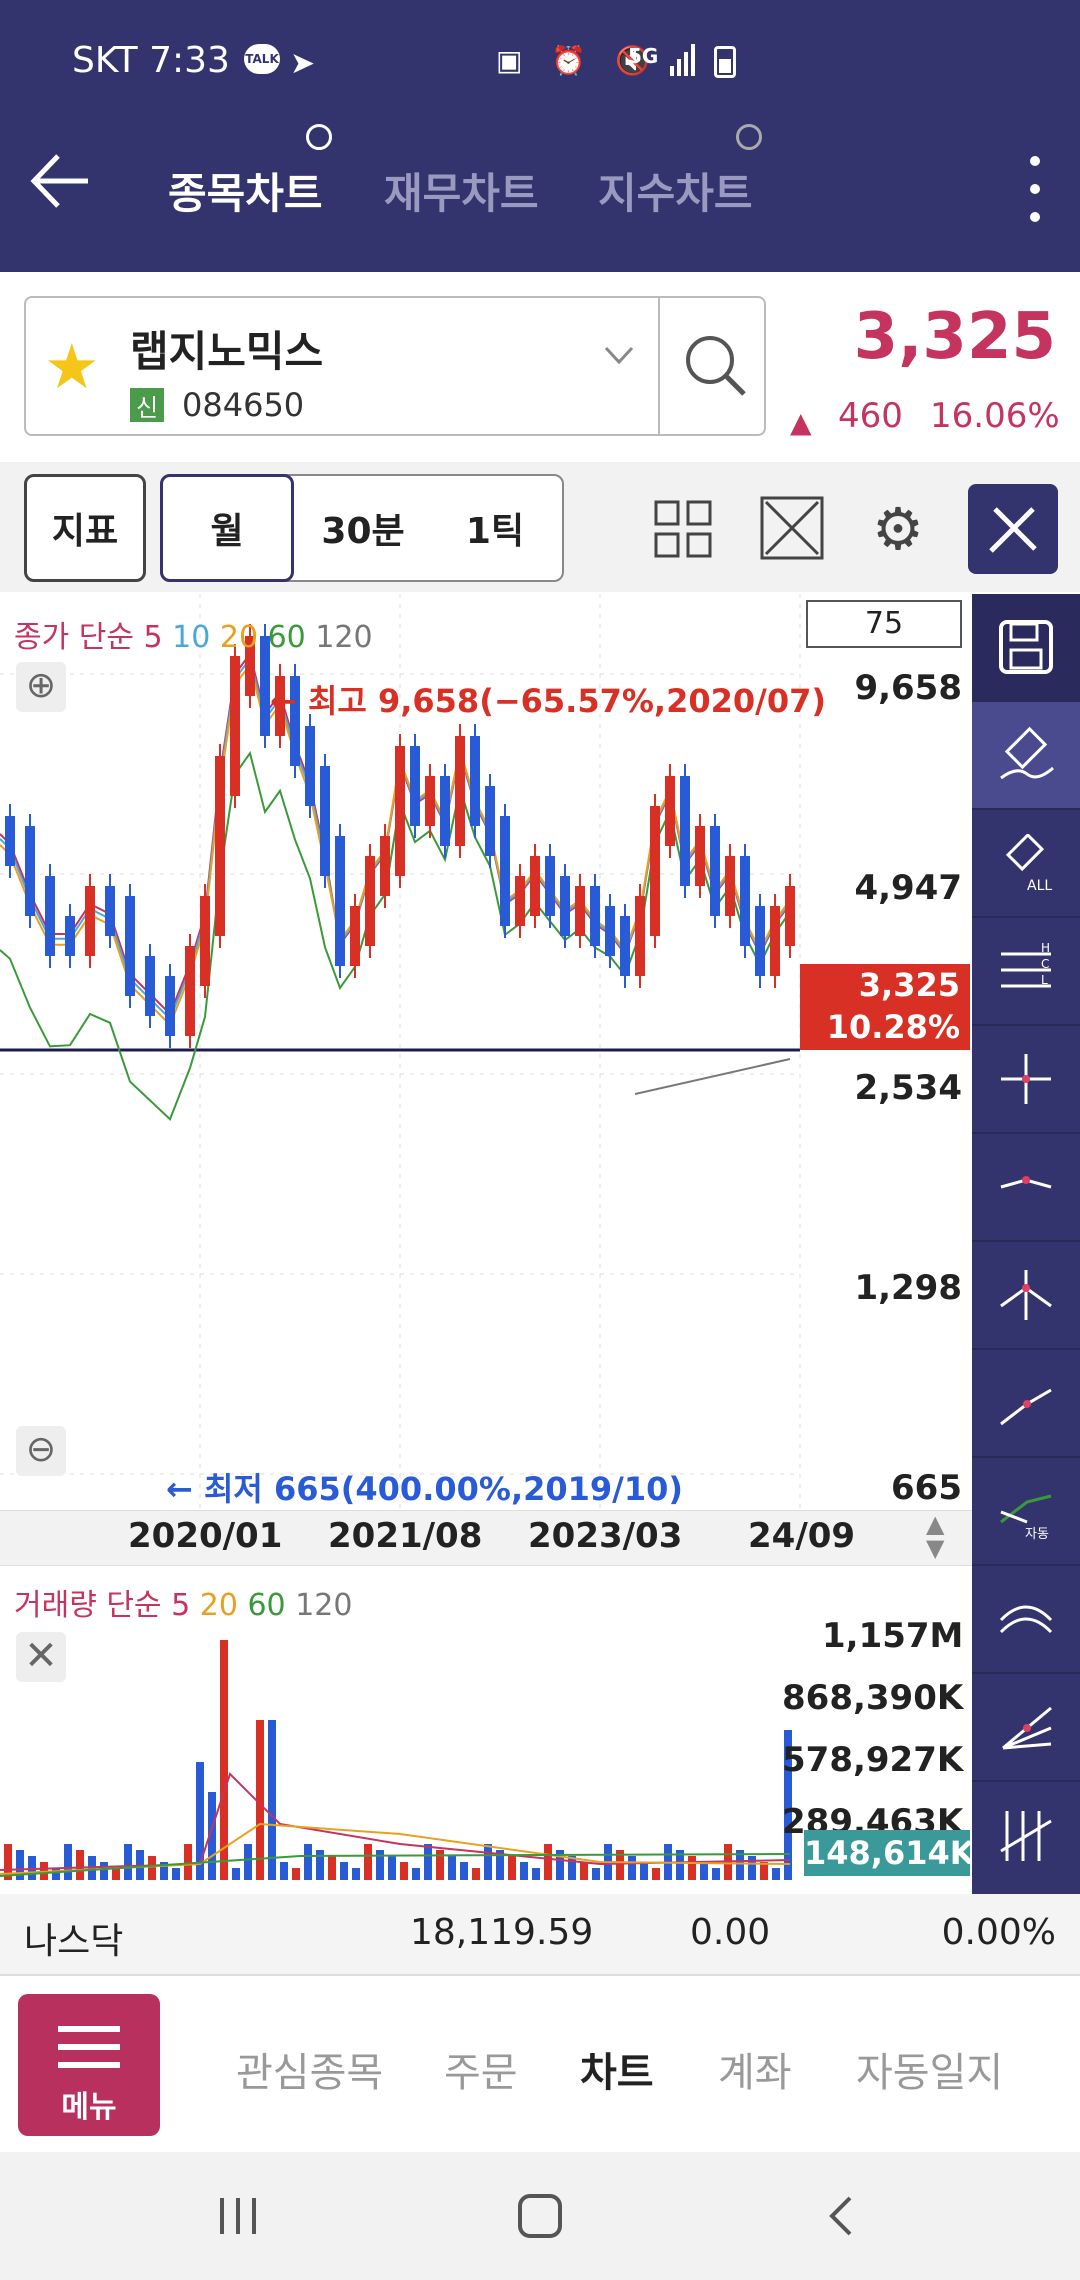  Describe the element at coordinates (495, 531) in the screenshot. I see `period-tick-button: 1틱` at that location.